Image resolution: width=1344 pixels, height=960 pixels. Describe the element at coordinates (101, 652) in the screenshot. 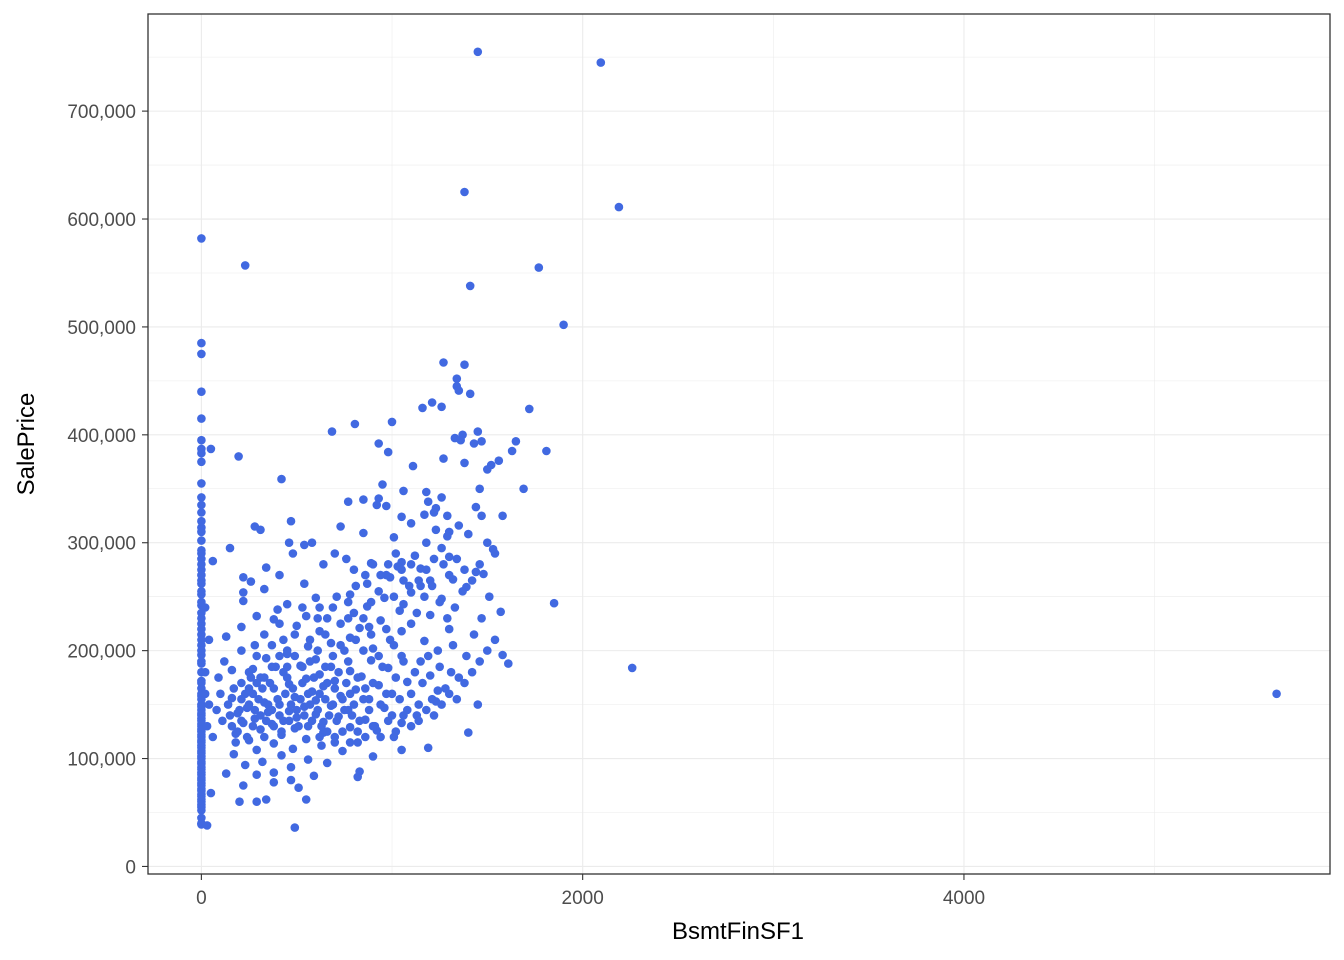

I see `y-tick-label: 200,000` at that location.